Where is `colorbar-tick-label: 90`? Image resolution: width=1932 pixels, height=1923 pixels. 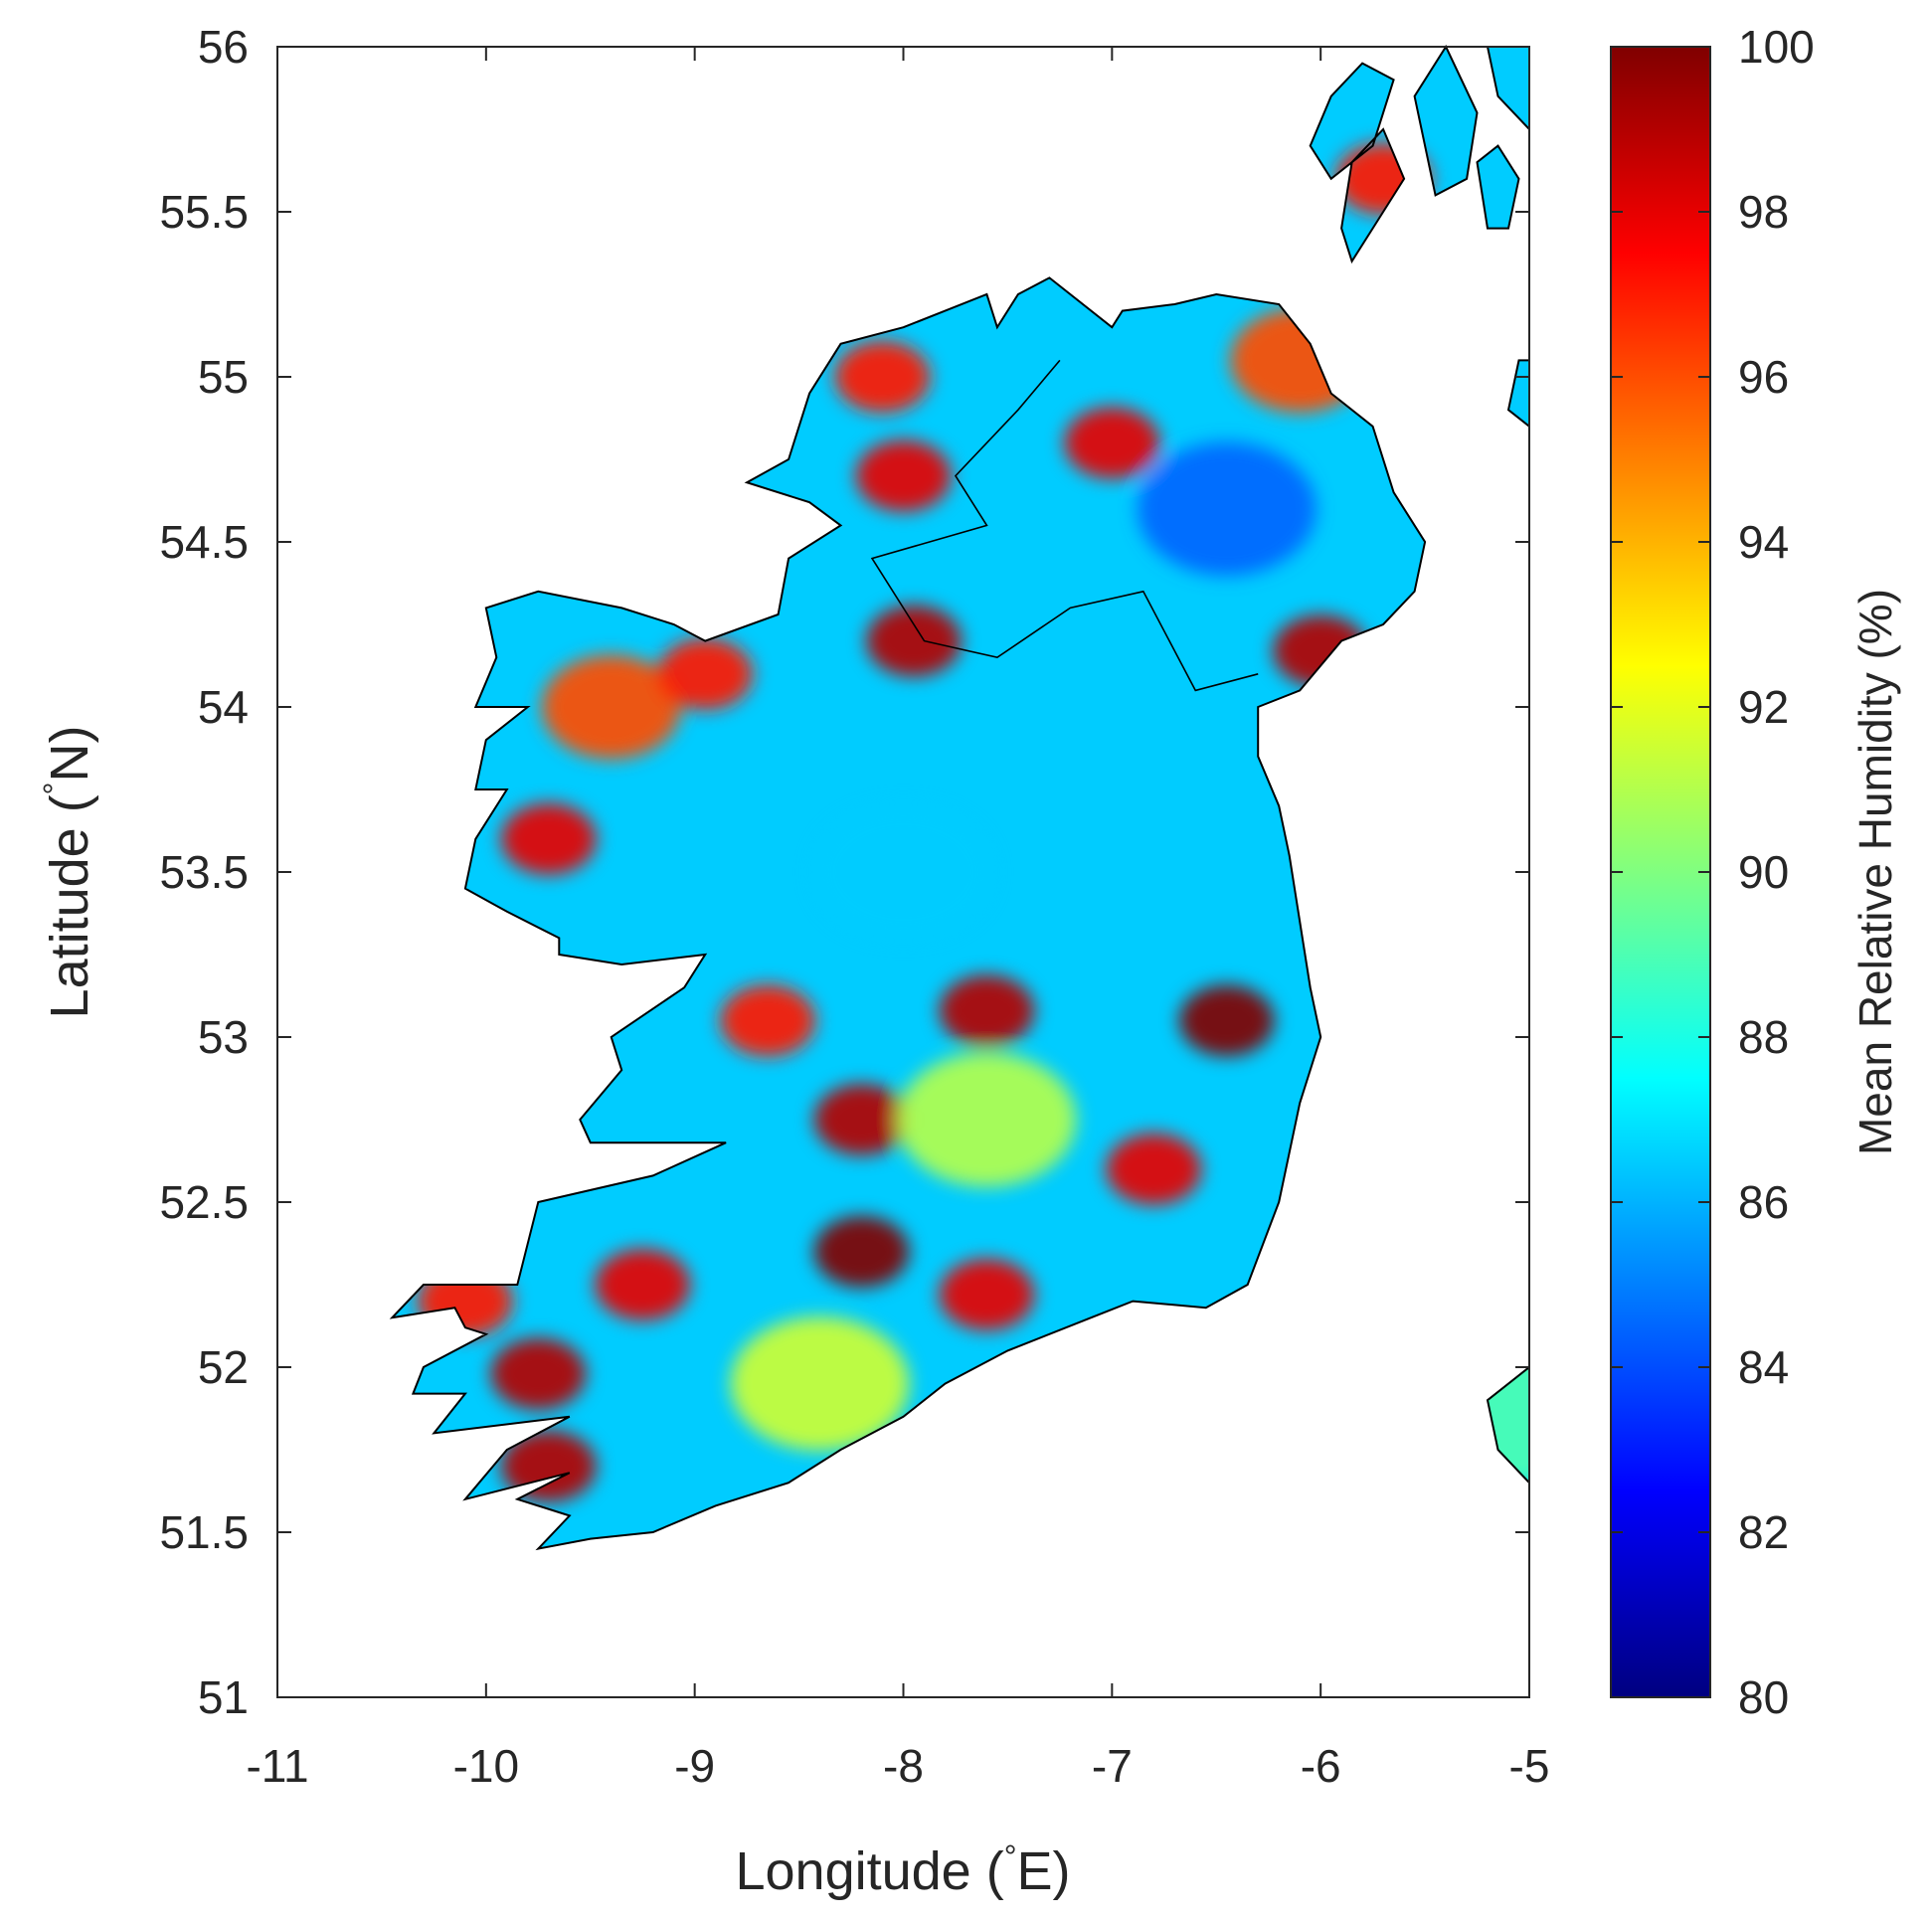 colorbar-tick-label: 90 is located at coordinates (1764, 872).